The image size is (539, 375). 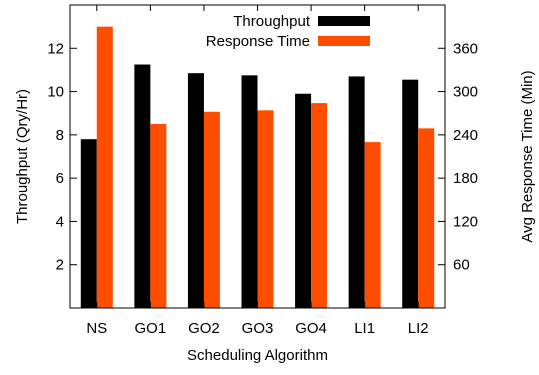 What do you see at coordinates (204, 328) in the screenshot?
I see `x-tick-label-go2: GO2` at bounding box center [204, 328].